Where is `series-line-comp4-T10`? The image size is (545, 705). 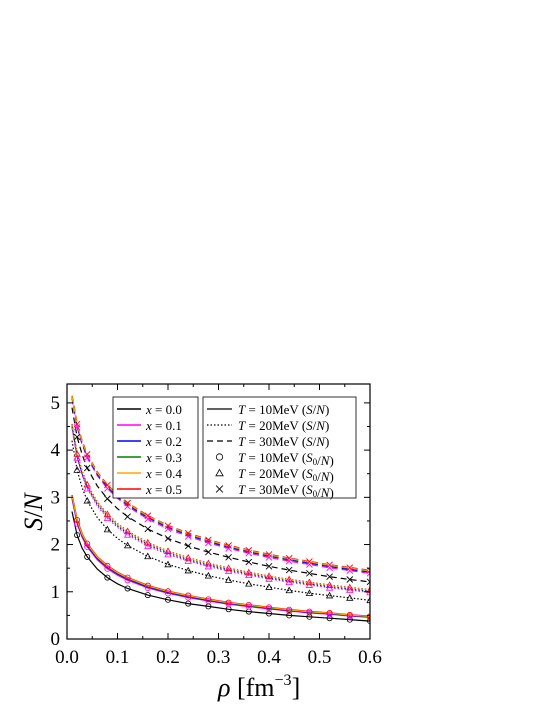
series-line-comp4-T10 is located at coordinates (220, 556).